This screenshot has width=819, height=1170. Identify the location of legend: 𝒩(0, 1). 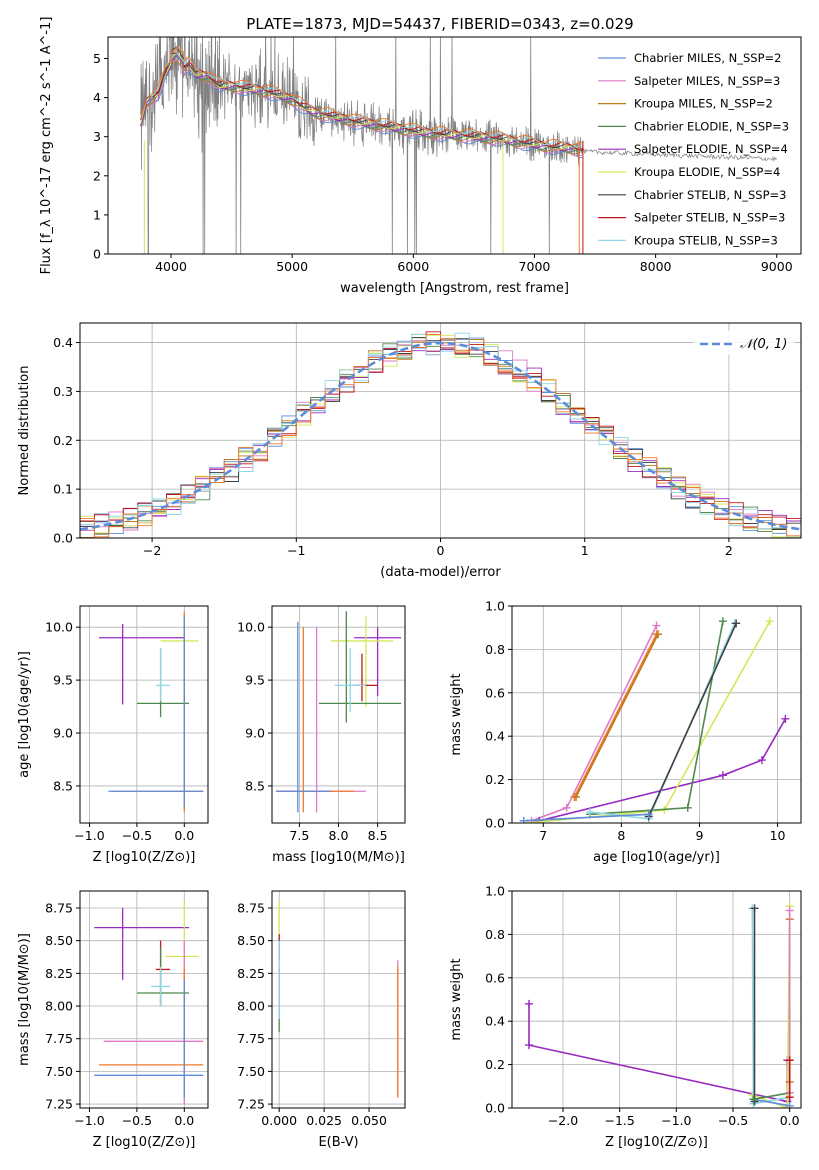
(744, 343).